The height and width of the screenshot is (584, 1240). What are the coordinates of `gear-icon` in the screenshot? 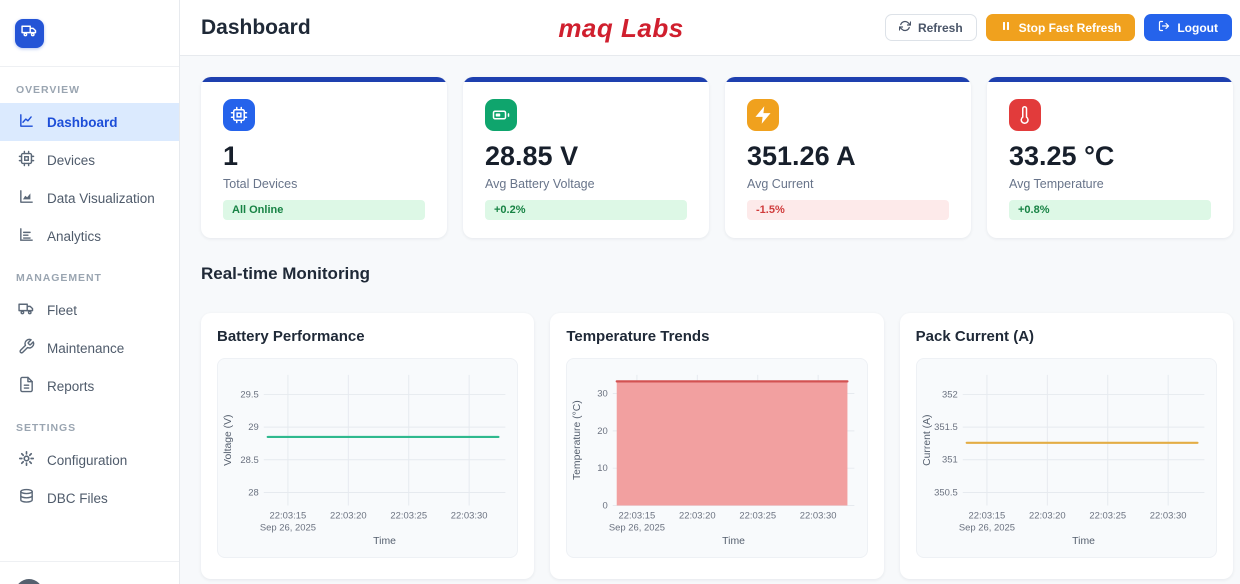 It's located at (26, 460).